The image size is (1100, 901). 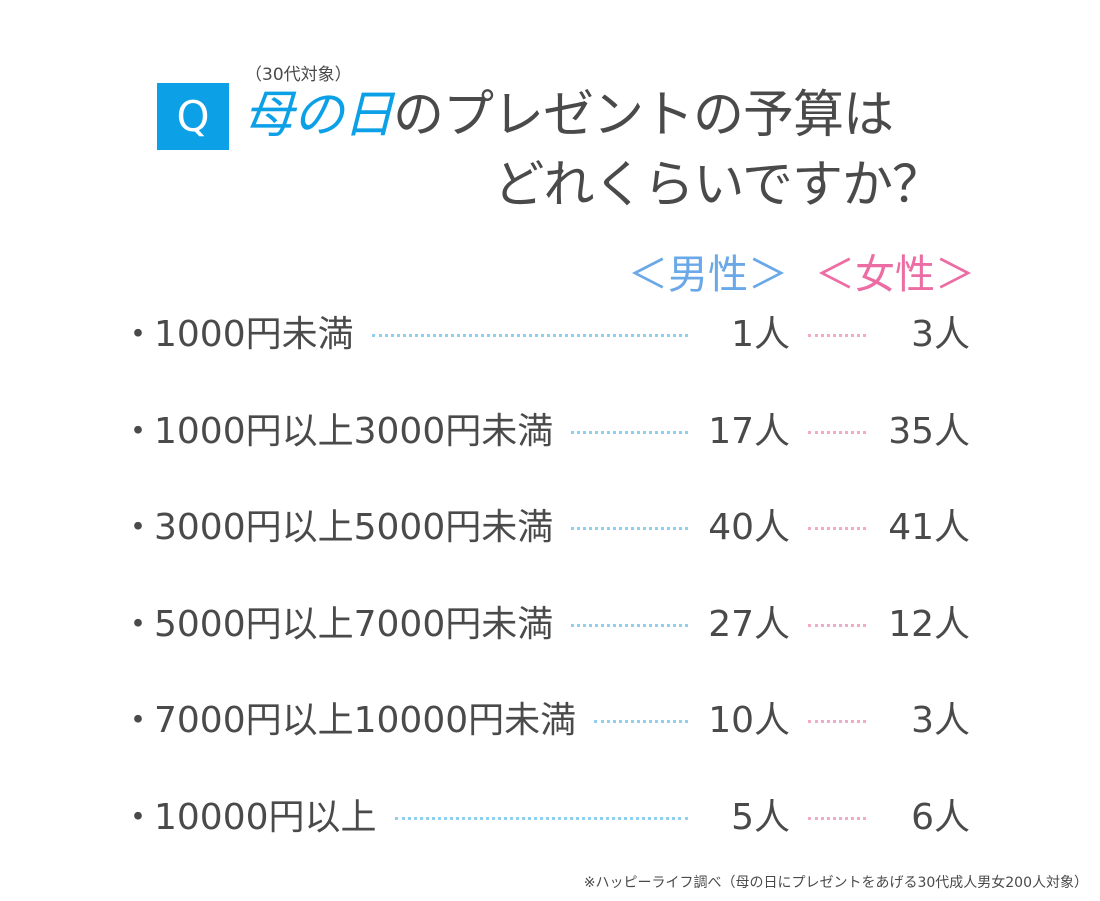 I want to click on range-label: 5000円以上7000円未満, so click(x=354, y=624).